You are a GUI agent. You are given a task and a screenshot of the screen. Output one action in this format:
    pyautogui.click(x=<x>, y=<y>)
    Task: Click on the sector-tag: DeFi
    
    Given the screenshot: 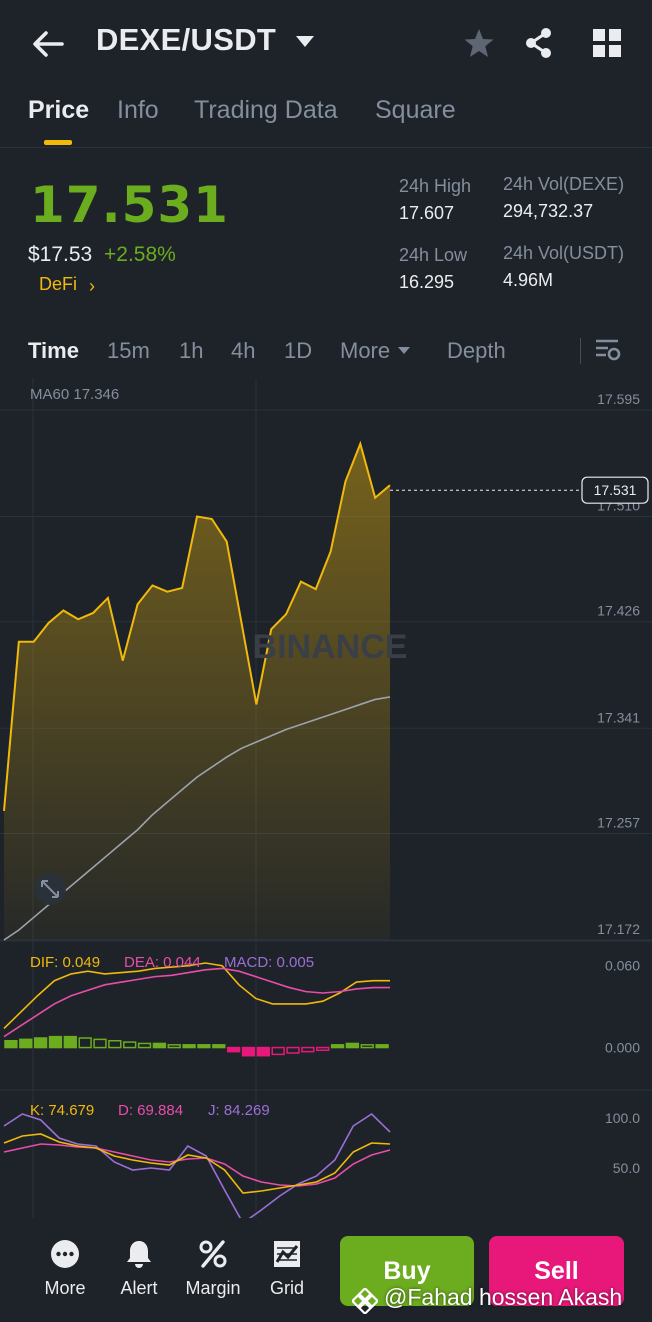 What is the action you would take?
    pyautogui.click(x=58, y=284)
    